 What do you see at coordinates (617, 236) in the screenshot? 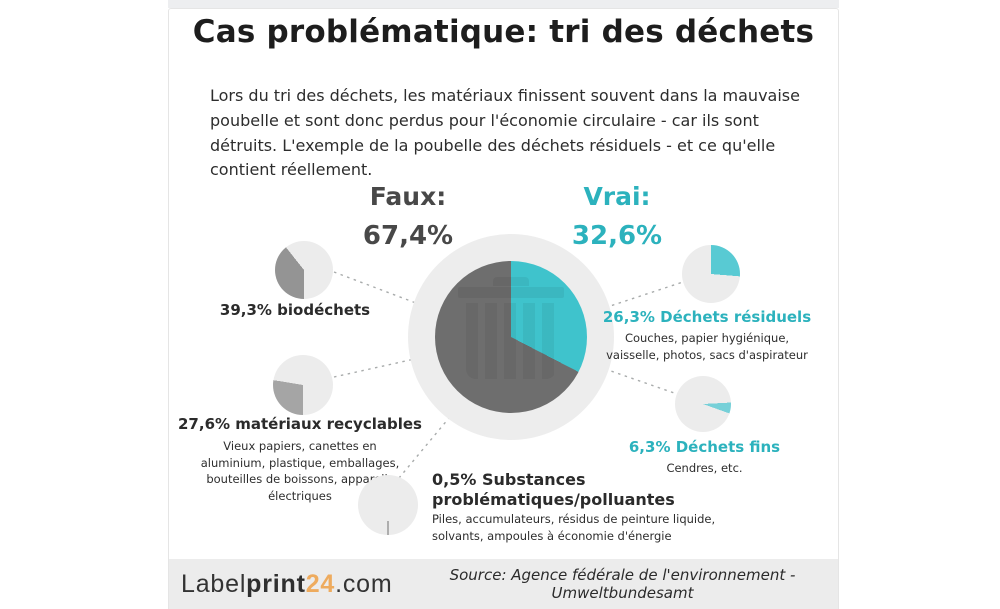
I see `vrai-value: 32,6%` at bounding box center [617, 236].